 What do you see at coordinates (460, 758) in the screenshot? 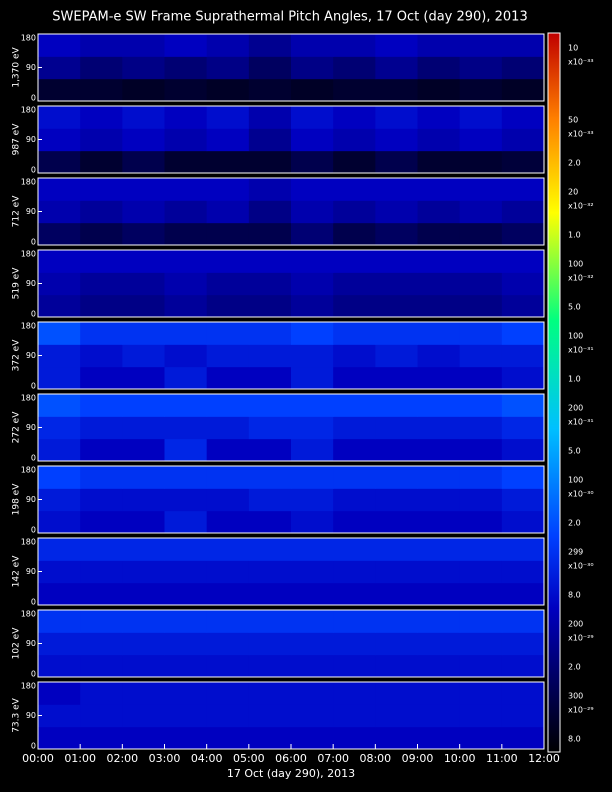
I see `x-tick-label: 10:00` at bounding box center [460, 758].